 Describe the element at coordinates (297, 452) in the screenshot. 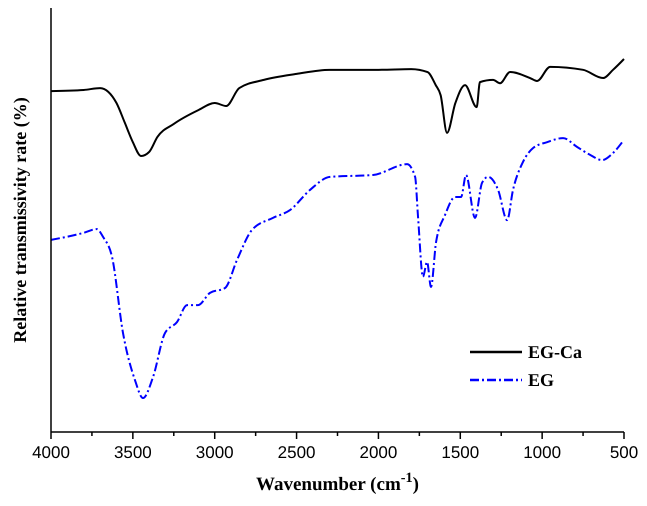

I see `x-tick-label: 2500` at that location.